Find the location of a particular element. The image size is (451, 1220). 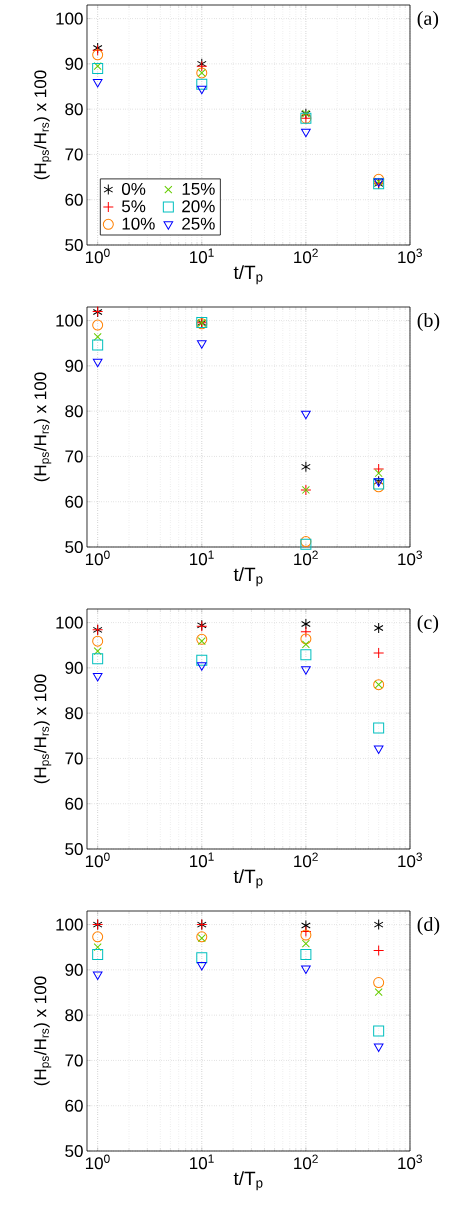

legend-label: 20% is located at coordinates (198, 206).